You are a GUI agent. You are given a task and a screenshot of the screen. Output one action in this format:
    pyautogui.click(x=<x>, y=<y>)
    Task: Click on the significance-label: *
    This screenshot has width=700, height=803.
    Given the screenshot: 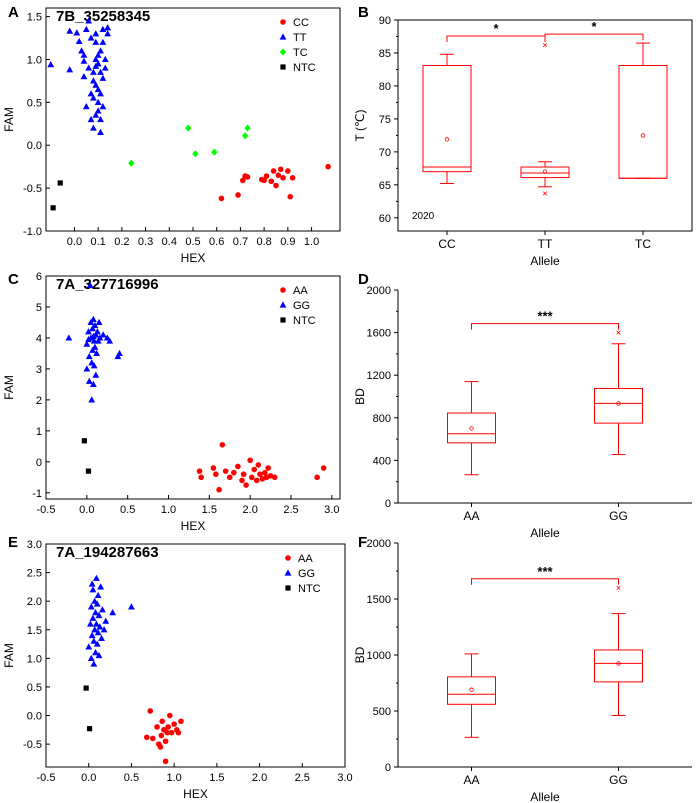 What is the action you would take?
    pyautogui.click(x=496, y=28)
    